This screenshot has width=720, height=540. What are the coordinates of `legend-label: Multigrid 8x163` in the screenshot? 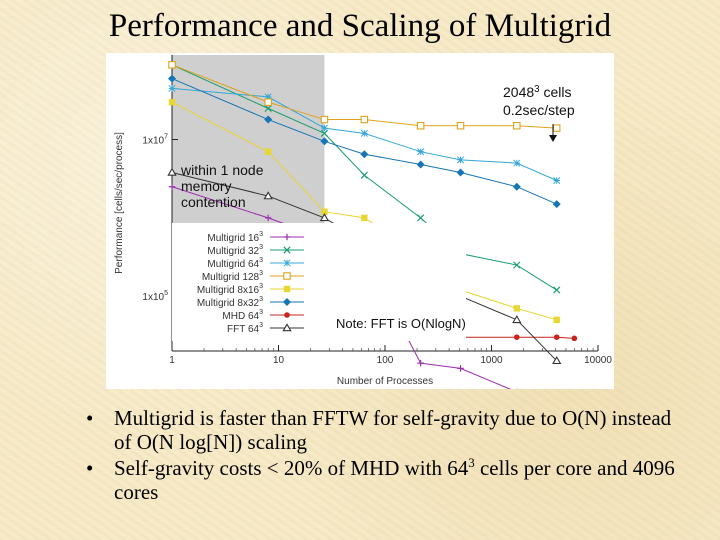 It's located at (230, 289).